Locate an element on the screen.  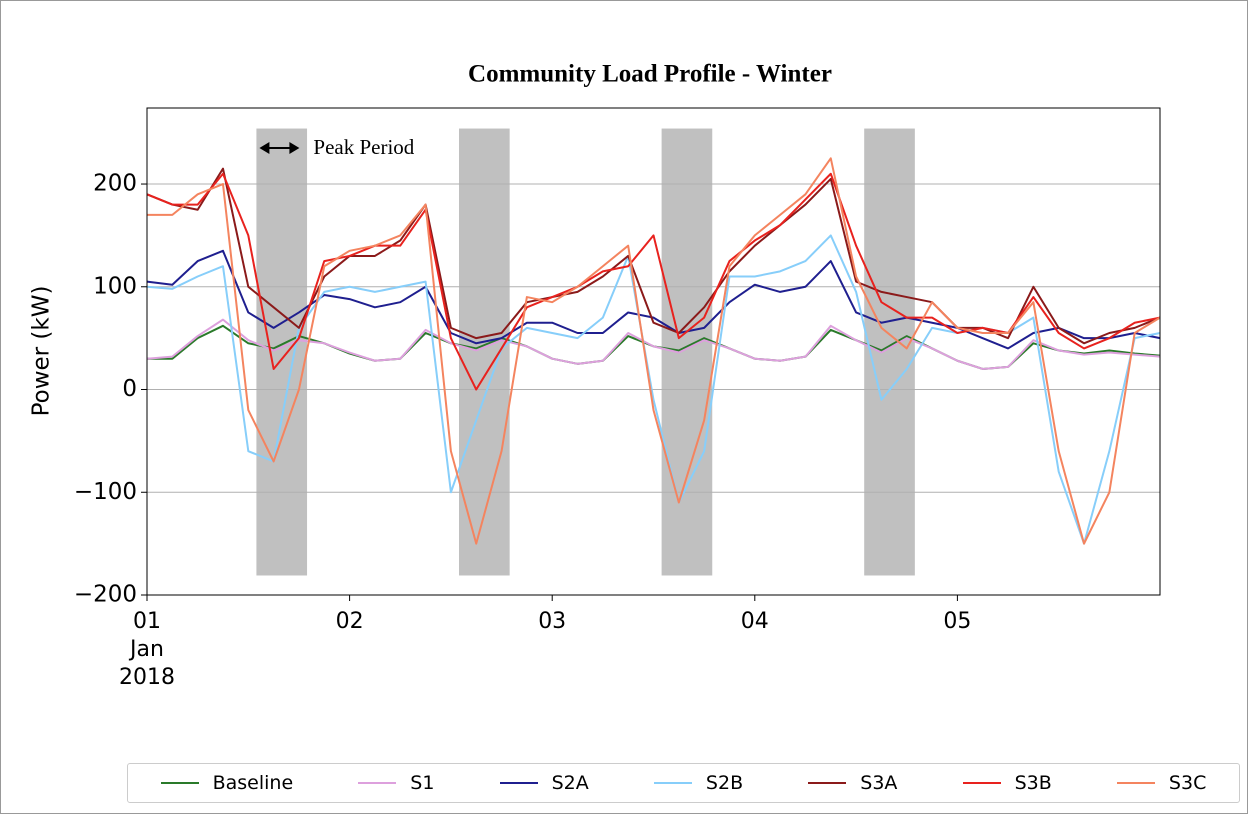
chart-title: Community Load Profile - Winter is located at coordinates (650, 74).